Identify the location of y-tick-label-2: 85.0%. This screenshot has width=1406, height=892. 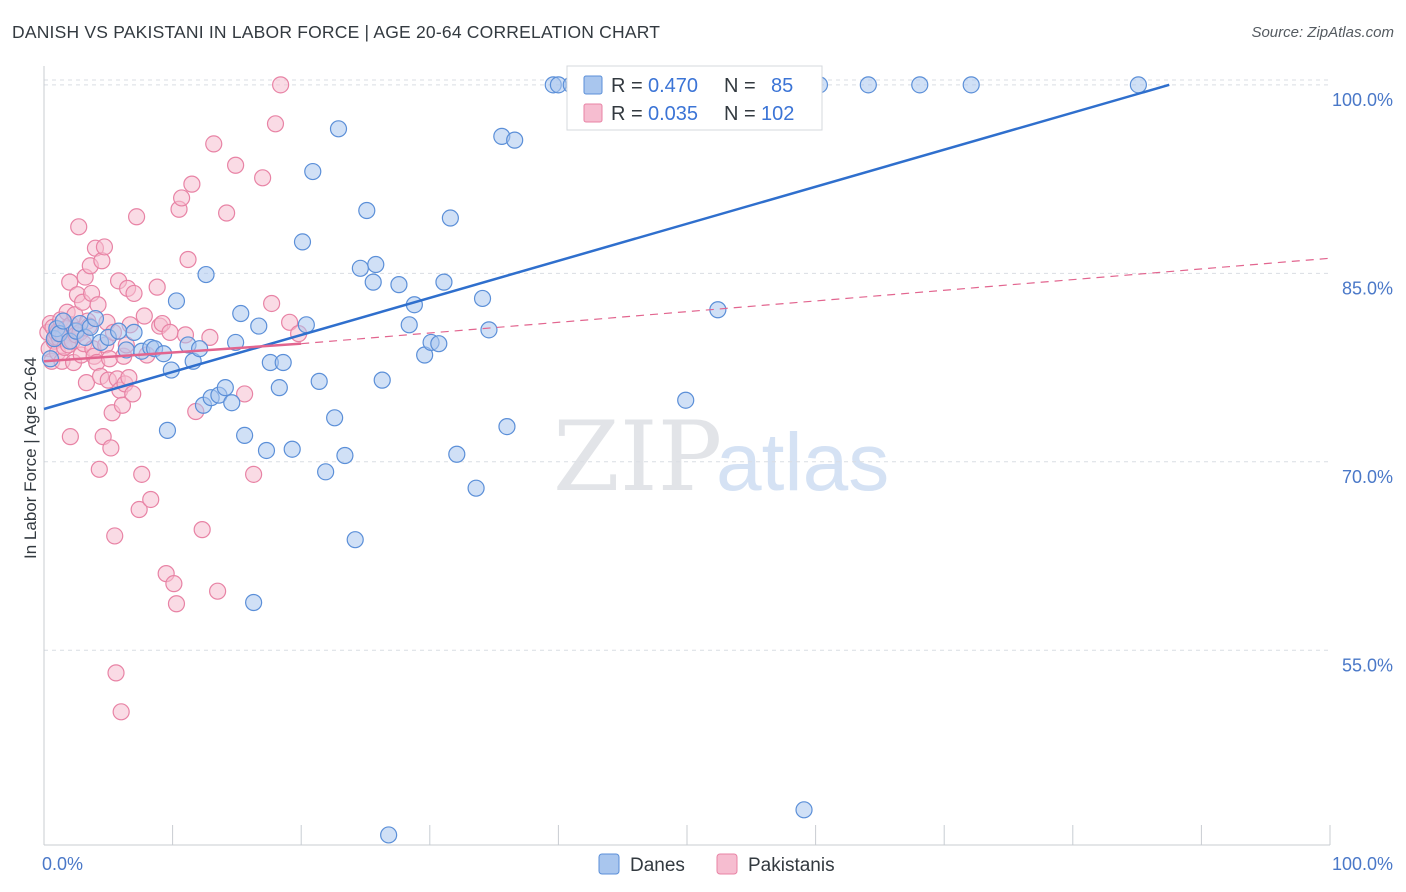
(1367, 288).